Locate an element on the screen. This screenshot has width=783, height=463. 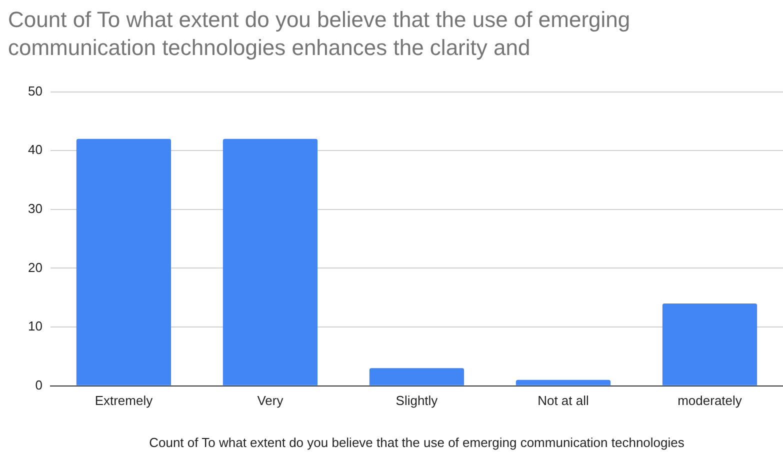
chart-title: Count of To what extent do you believe that the use of emerging communication technologies enhances the clarity and is located at coordinates (319, 34).